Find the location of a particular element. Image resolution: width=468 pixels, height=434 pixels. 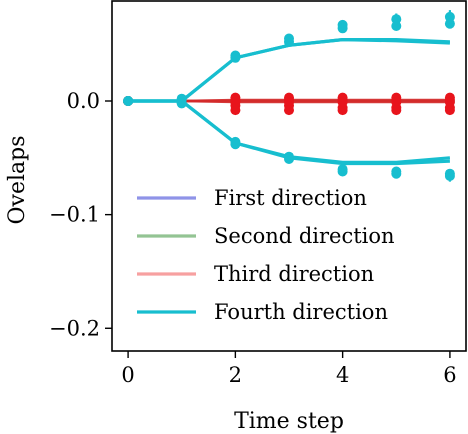

legend-label: First direction is located at coordinates (290, 198).